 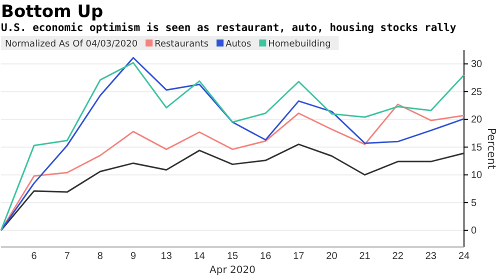 What do you see at coordinates (477, 64) in the screenshot?
I see `y-tick-label: 30` at bounding box center [477, 64].